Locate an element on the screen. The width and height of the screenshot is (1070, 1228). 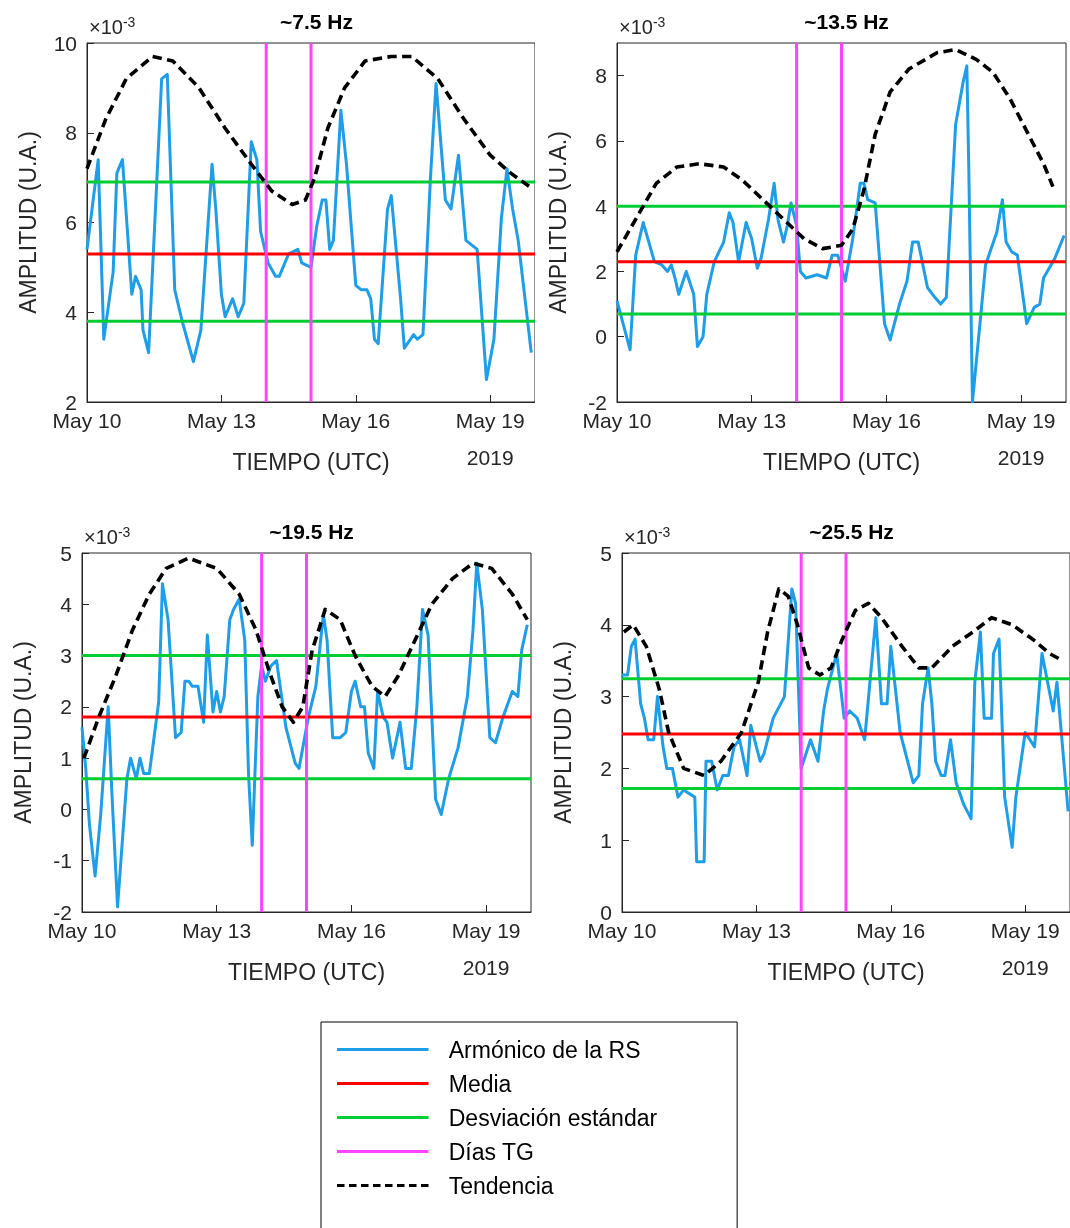
chart-title: ~7.5 Hz is located at coordinates (316, 21).